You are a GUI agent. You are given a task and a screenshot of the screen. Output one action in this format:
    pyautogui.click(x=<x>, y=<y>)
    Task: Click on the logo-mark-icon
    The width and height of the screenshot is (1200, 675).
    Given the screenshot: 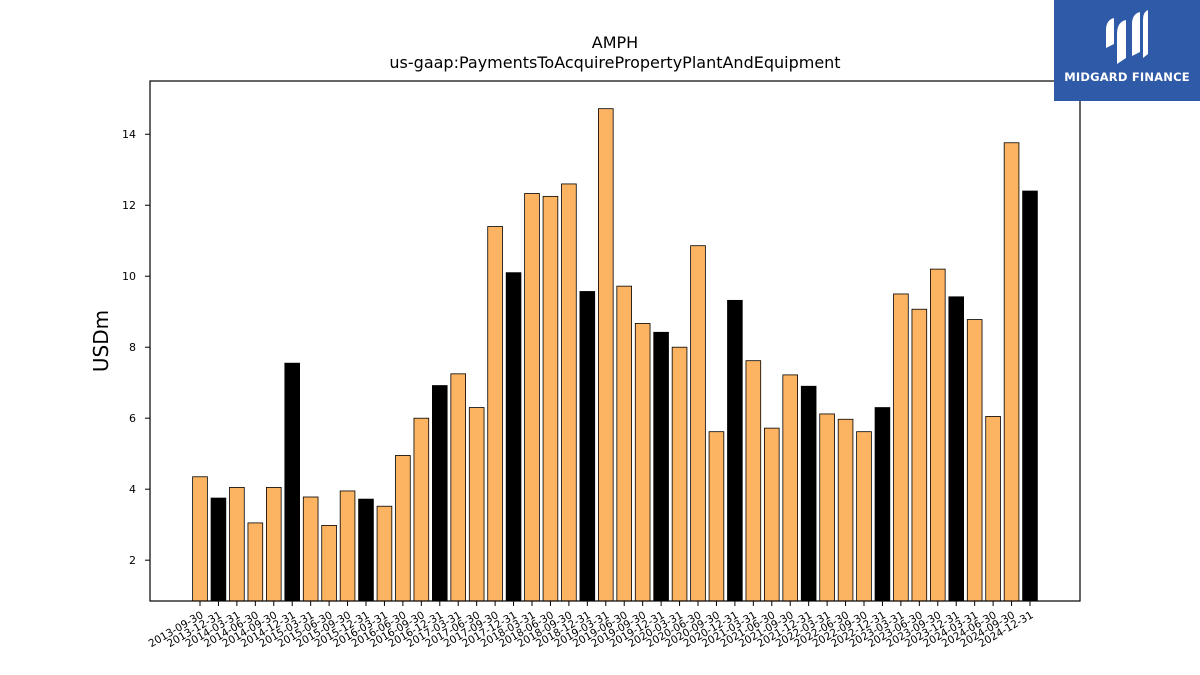 What is the action you would take?
    pyautogui.click(x=1127, y=37)
    